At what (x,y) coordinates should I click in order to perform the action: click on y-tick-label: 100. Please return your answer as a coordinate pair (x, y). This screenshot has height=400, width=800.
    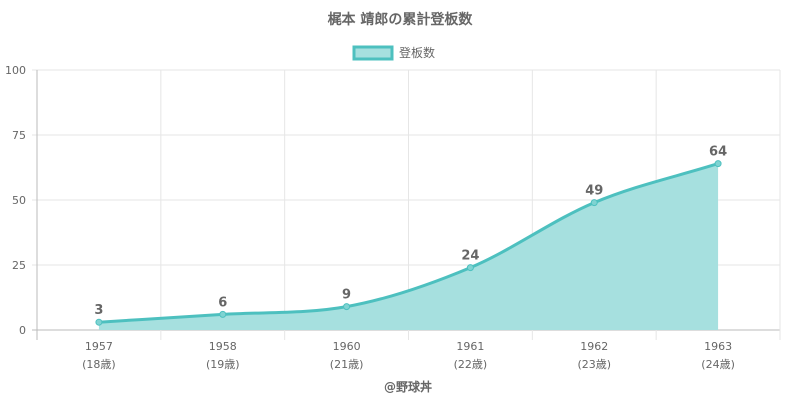
    Looking at the image, I should click on (15, 70).